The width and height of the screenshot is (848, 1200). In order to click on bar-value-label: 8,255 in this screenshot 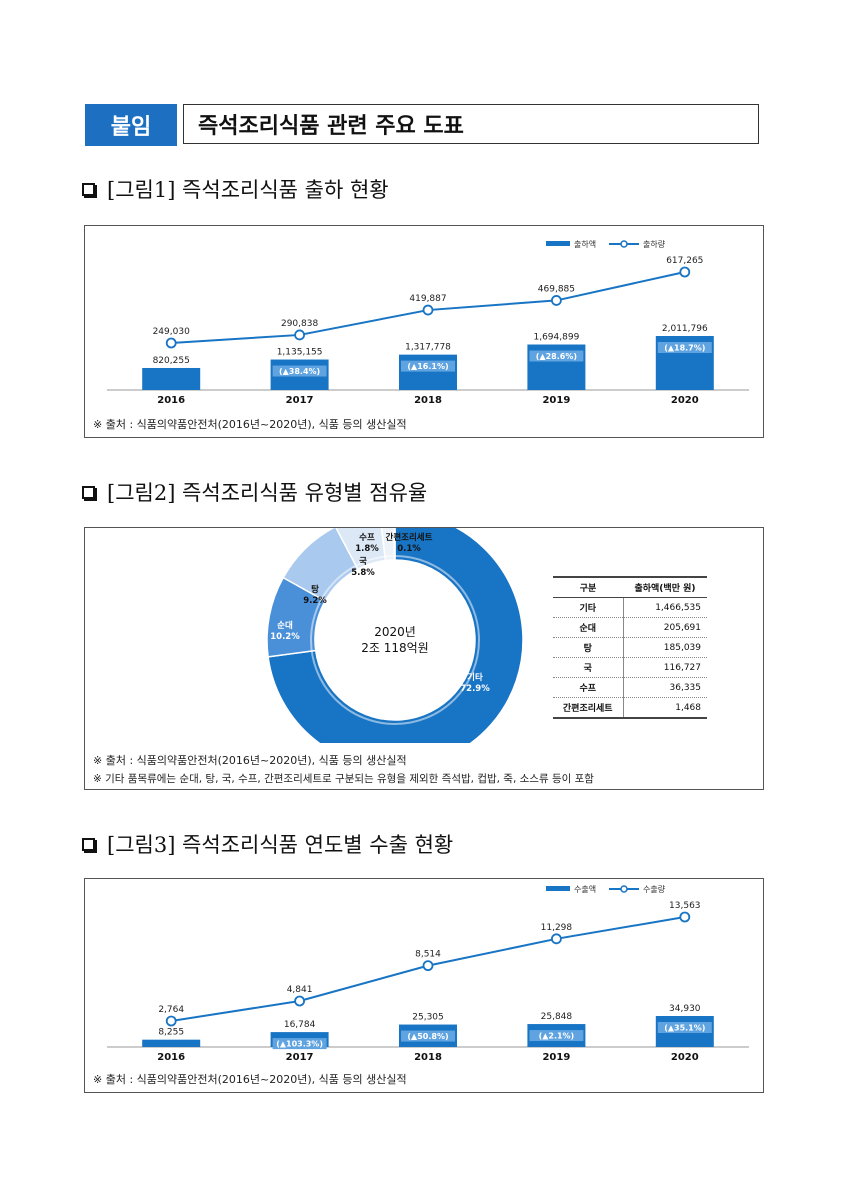, I will do `click(171, 1033)`.